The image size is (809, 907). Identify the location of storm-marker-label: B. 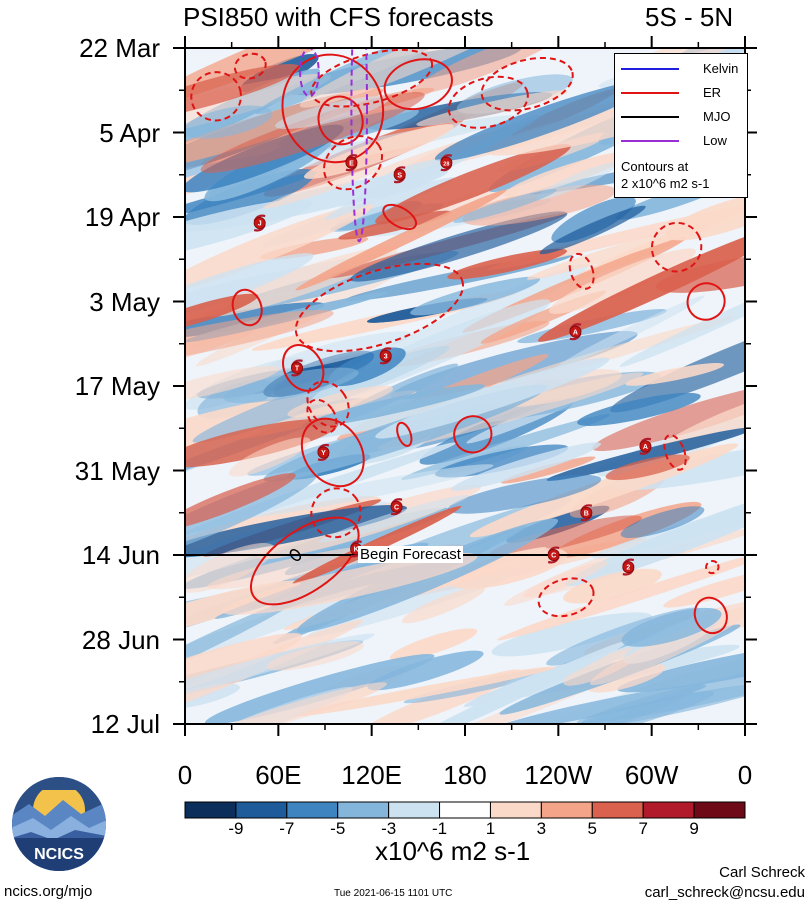
(586, 513).